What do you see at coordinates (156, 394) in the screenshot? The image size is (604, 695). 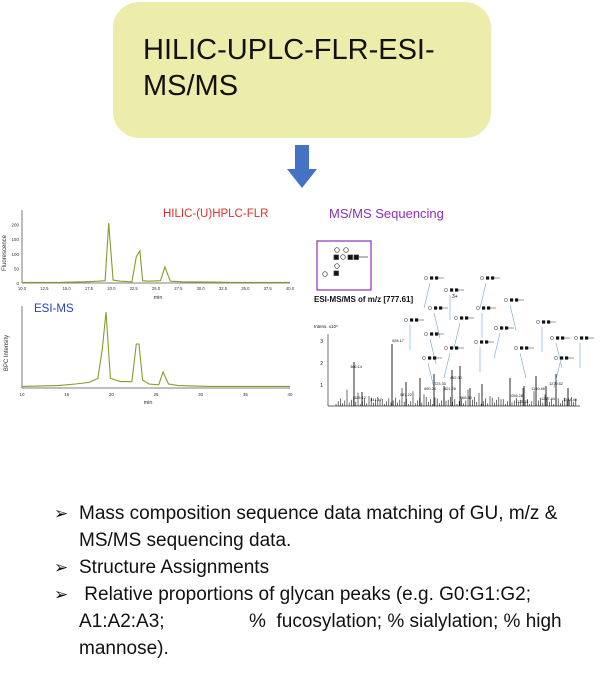 I see `ms-xtick: 25` at bounding box center [156, 394].